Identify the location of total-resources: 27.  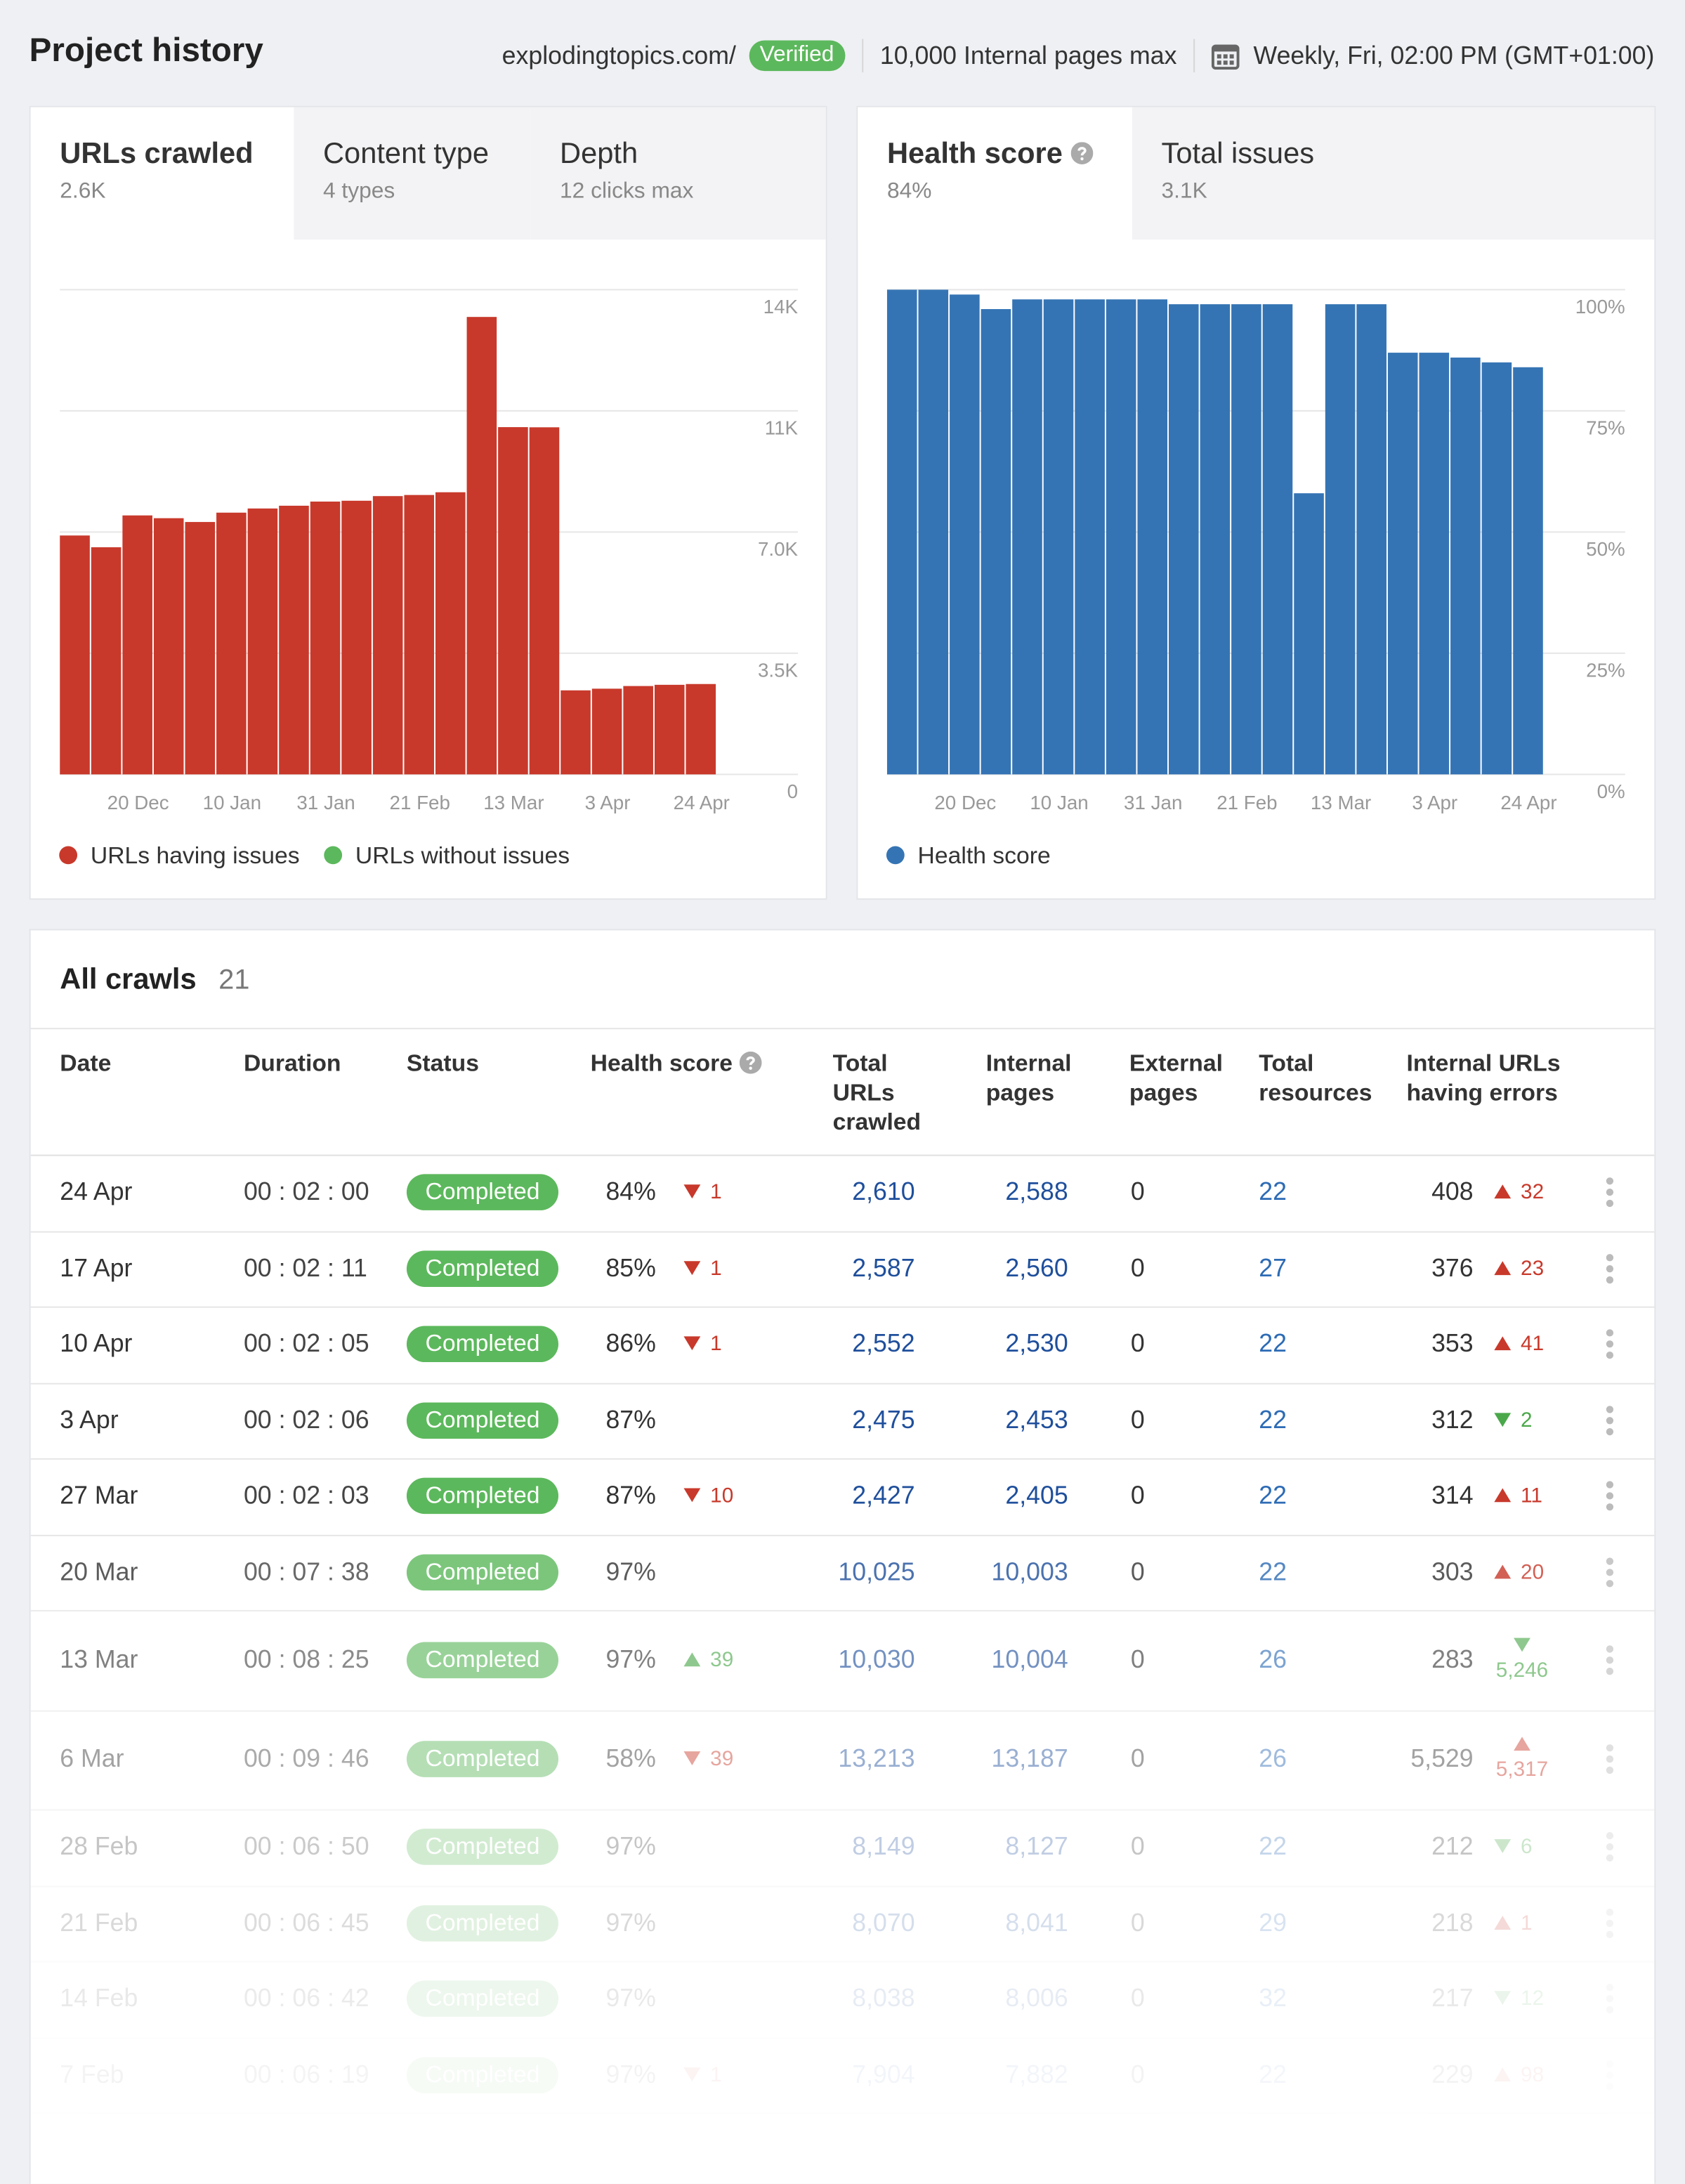
(1273, 1267).